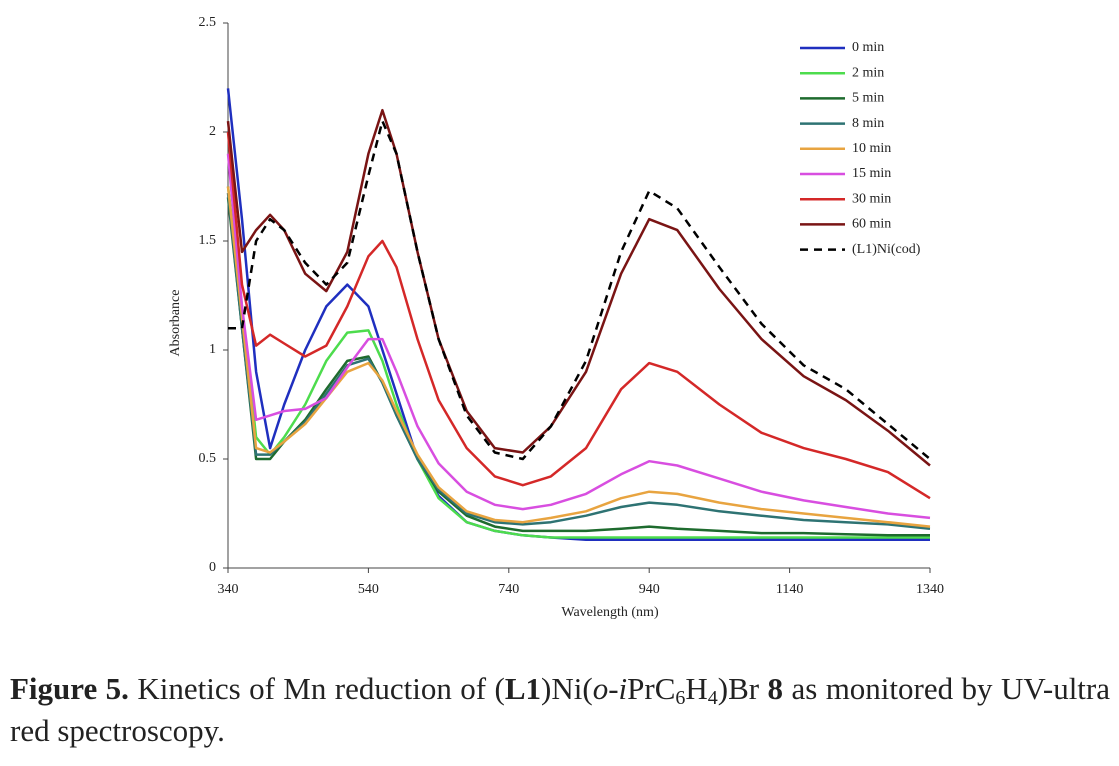 This screenshot has width=1119, height=766. What do you see at coordinates (871, 224) in the screenshot?
I see `legend-label: 60 min` at bounding box center [871, 224].